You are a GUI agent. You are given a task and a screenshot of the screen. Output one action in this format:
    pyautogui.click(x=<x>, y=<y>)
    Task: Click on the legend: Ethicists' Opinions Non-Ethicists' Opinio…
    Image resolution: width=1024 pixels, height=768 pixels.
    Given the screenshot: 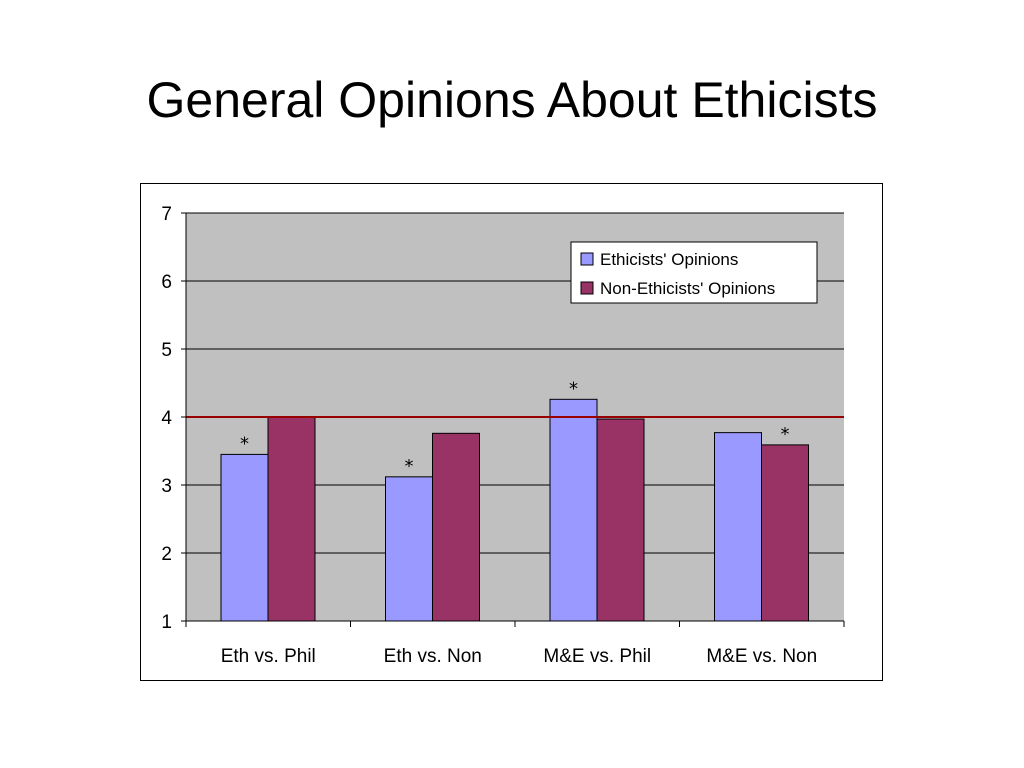 What is the action you would take?
    pyautogui.click(x=694, y=272)
    